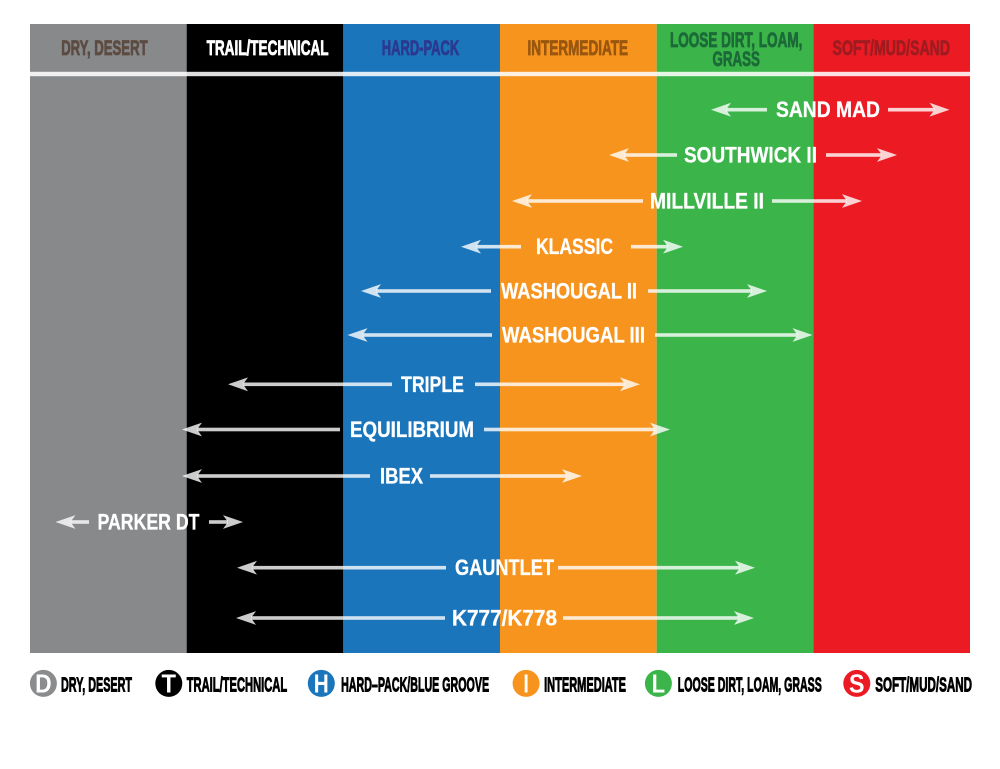 This screenshot has height=769, width=1000. What do you see at coordinates (659, 683) in the screenshot?
I see `svg-text: L` at bounding box center [659, 683].